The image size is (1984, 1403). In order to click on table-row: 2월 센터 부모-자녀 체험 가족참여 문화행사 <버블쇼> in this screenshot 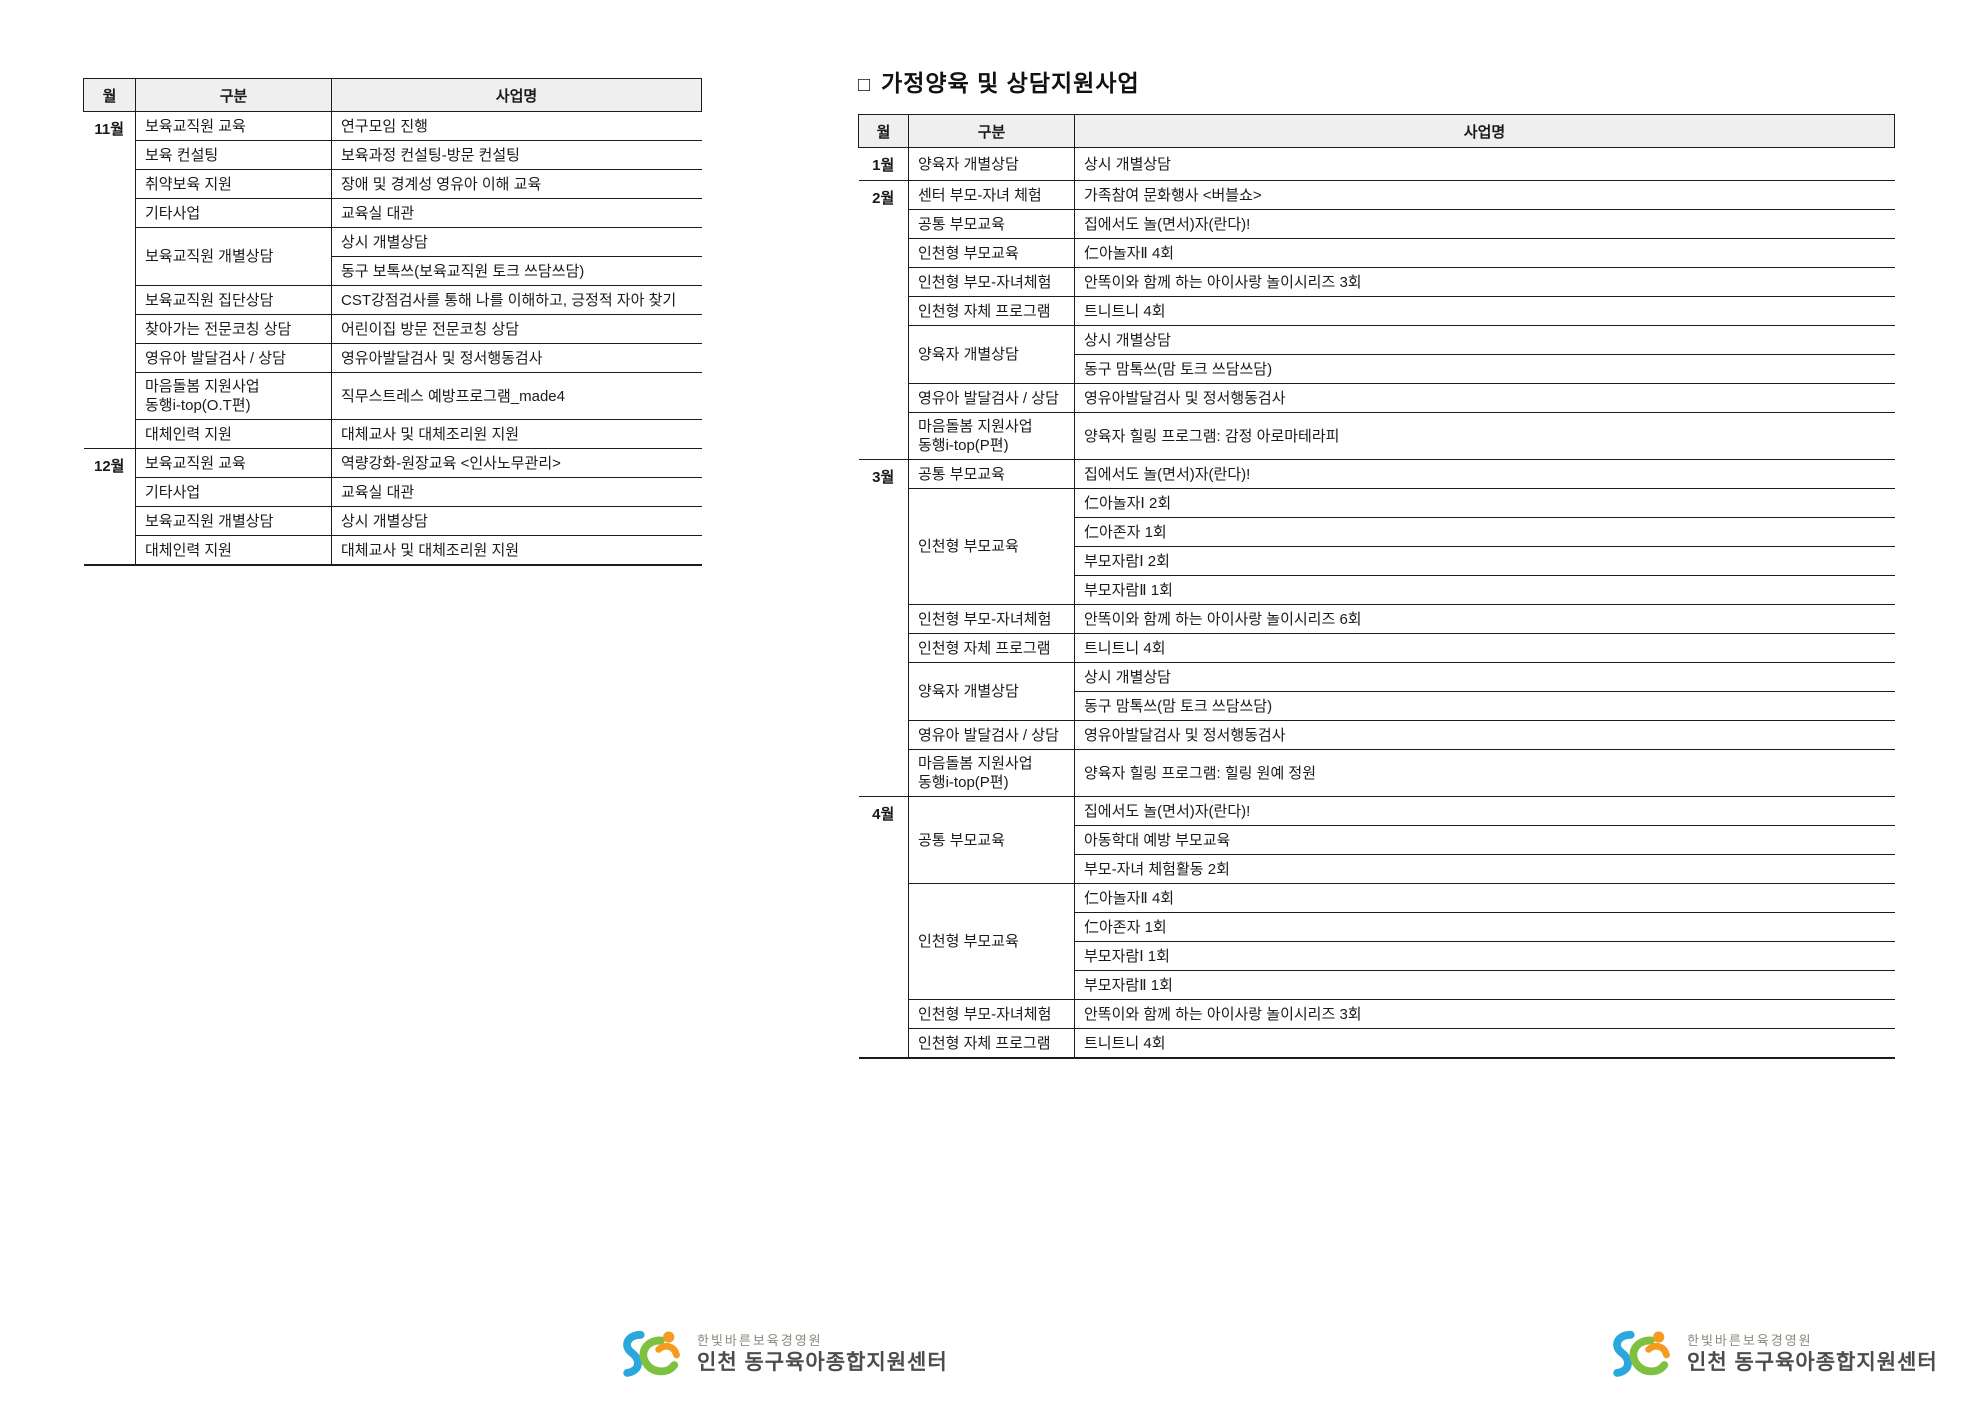, I will do `click(1376, 320)`.